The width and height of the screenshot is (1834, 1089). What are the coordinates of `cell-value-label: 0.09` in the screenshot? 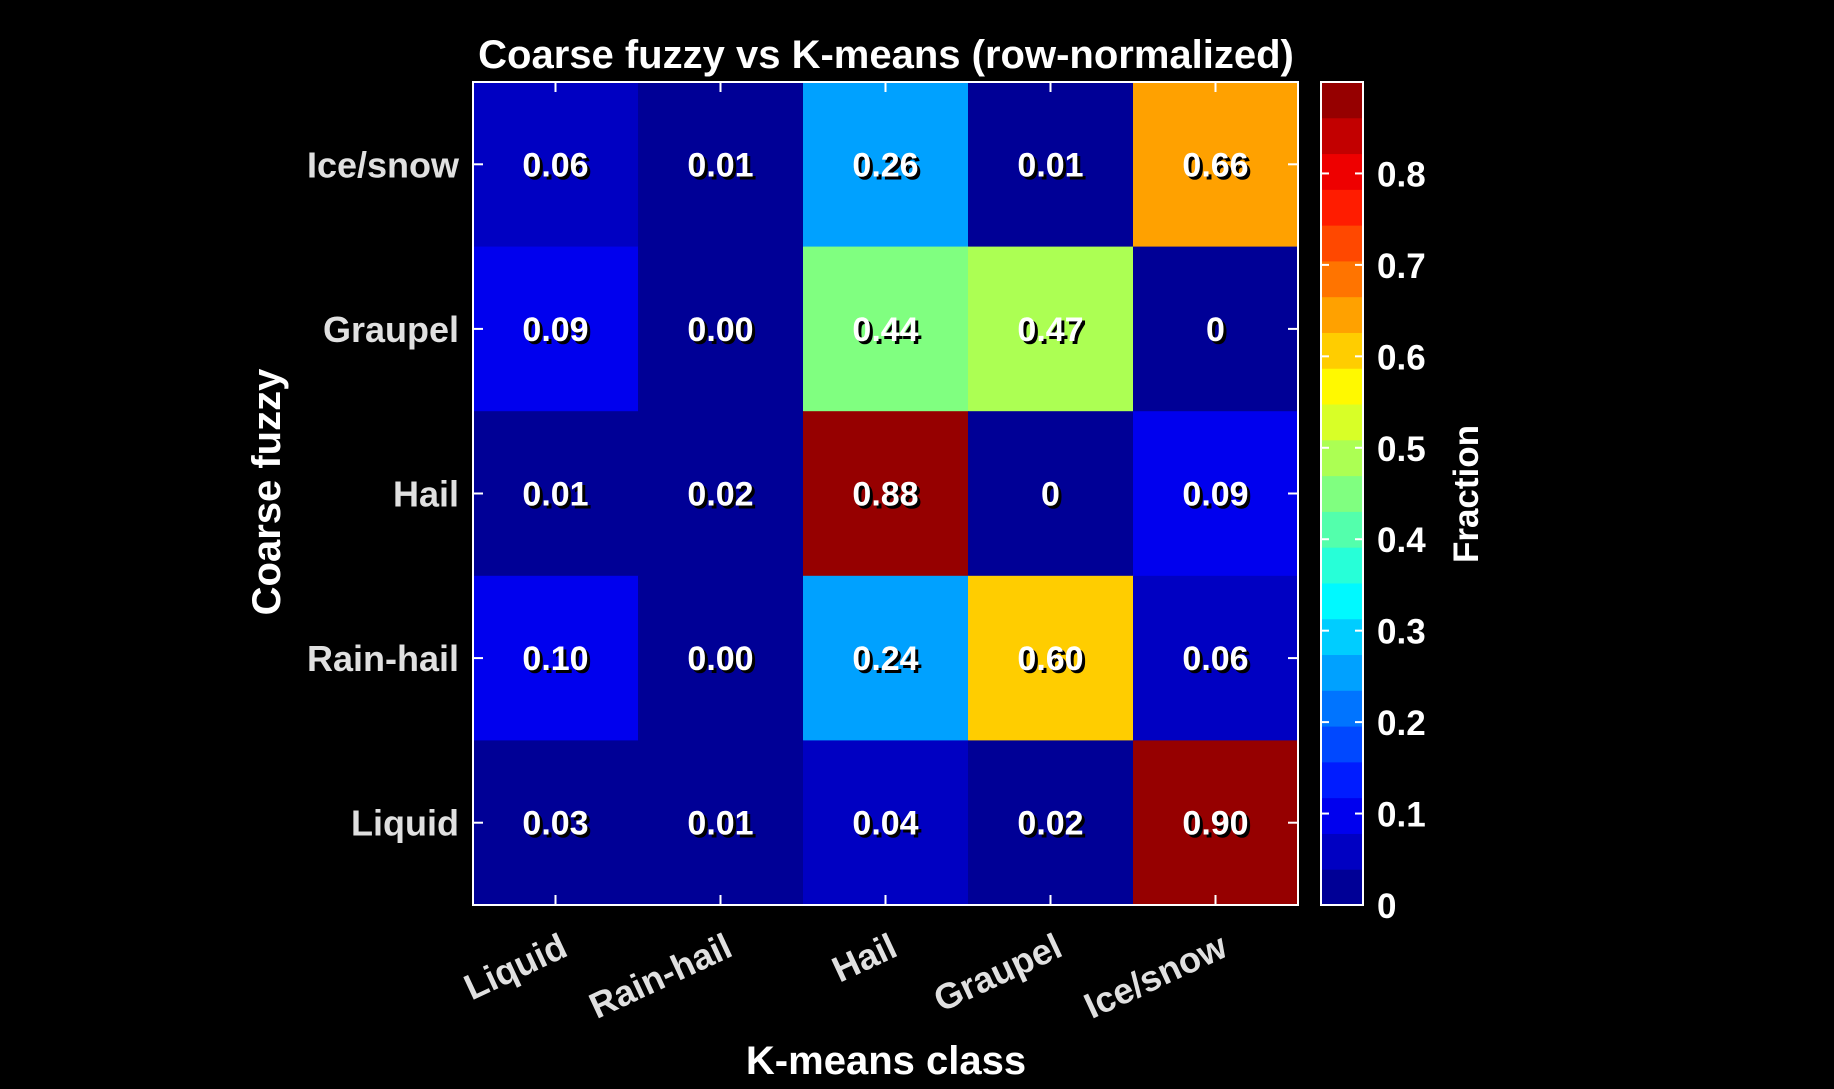 It's located at (1215, 495).